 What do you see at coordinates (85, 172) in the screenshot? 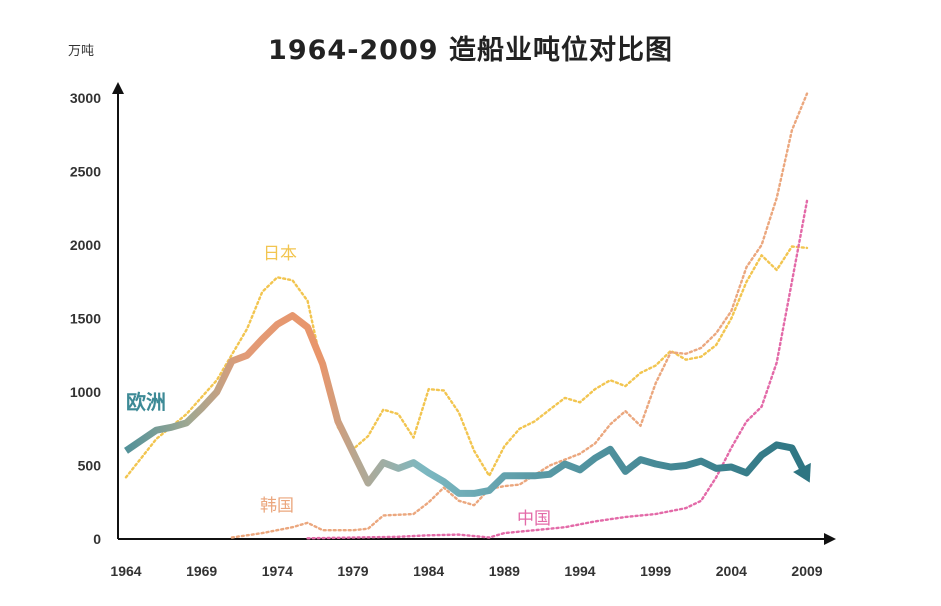
I see `y-tick-label: 2500` at bounding box center [85, 172].